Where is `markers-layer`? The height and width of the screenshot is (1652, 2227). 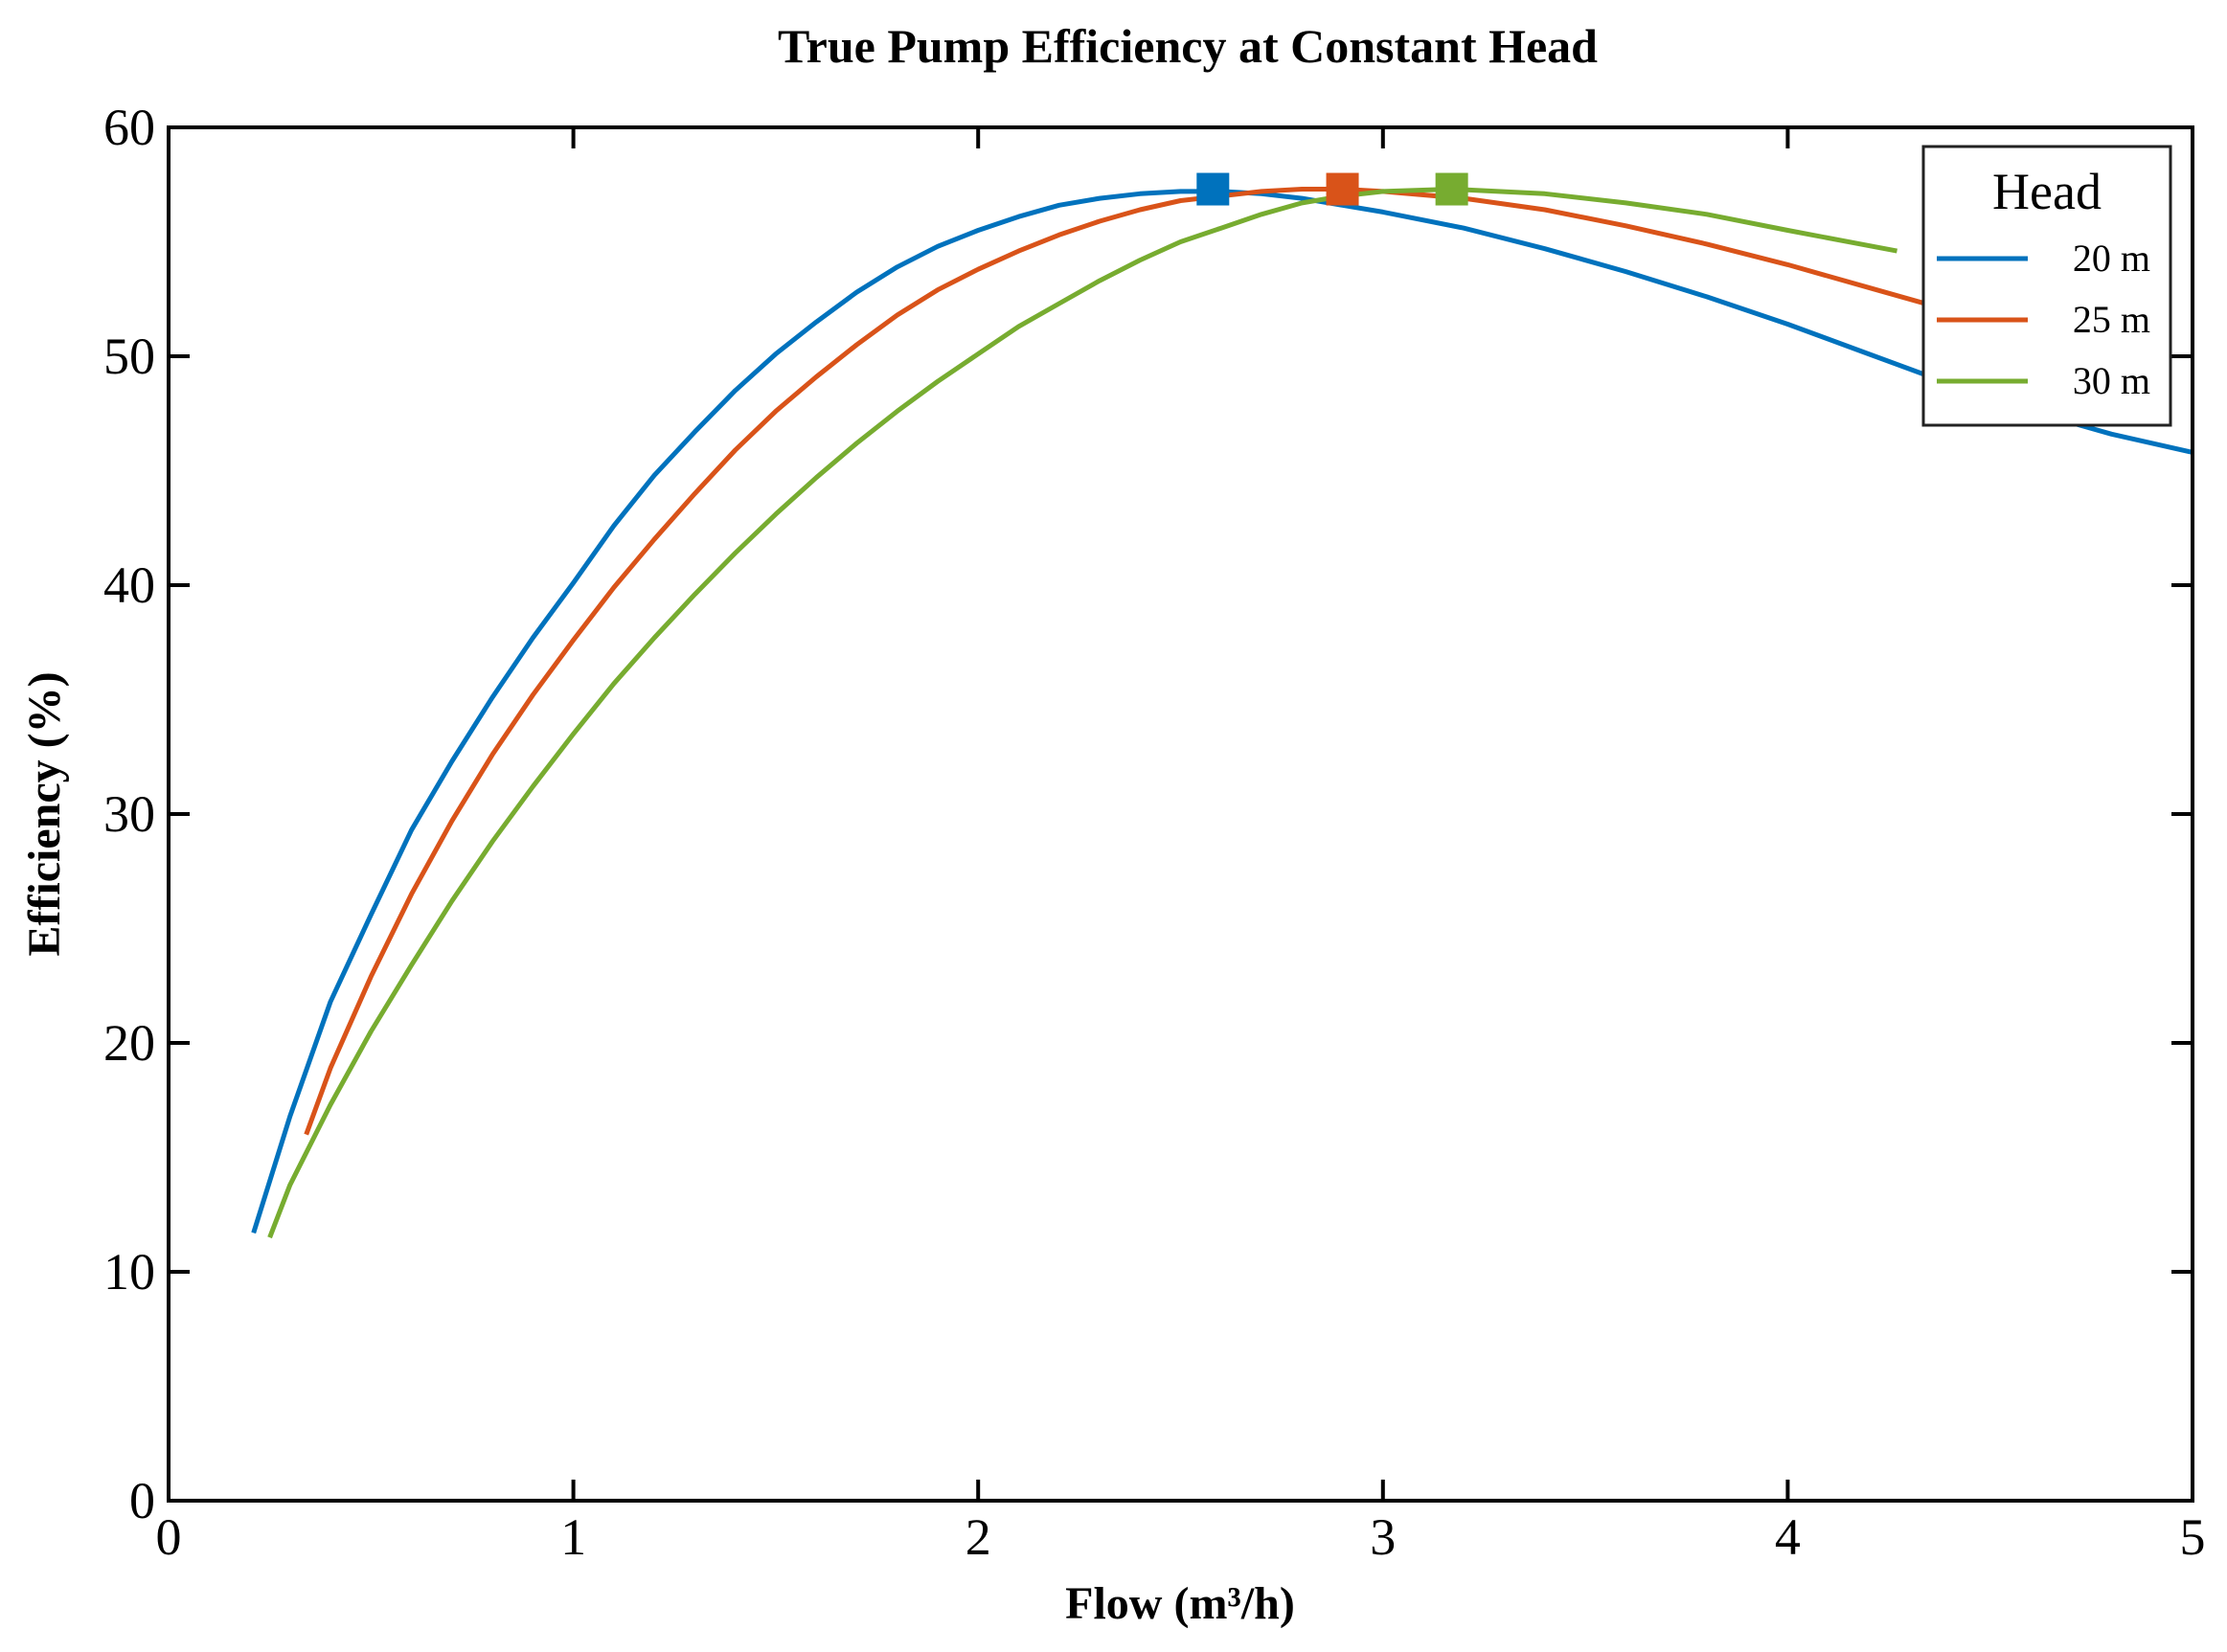 markers-layer is located at coordinates (1332, 189).